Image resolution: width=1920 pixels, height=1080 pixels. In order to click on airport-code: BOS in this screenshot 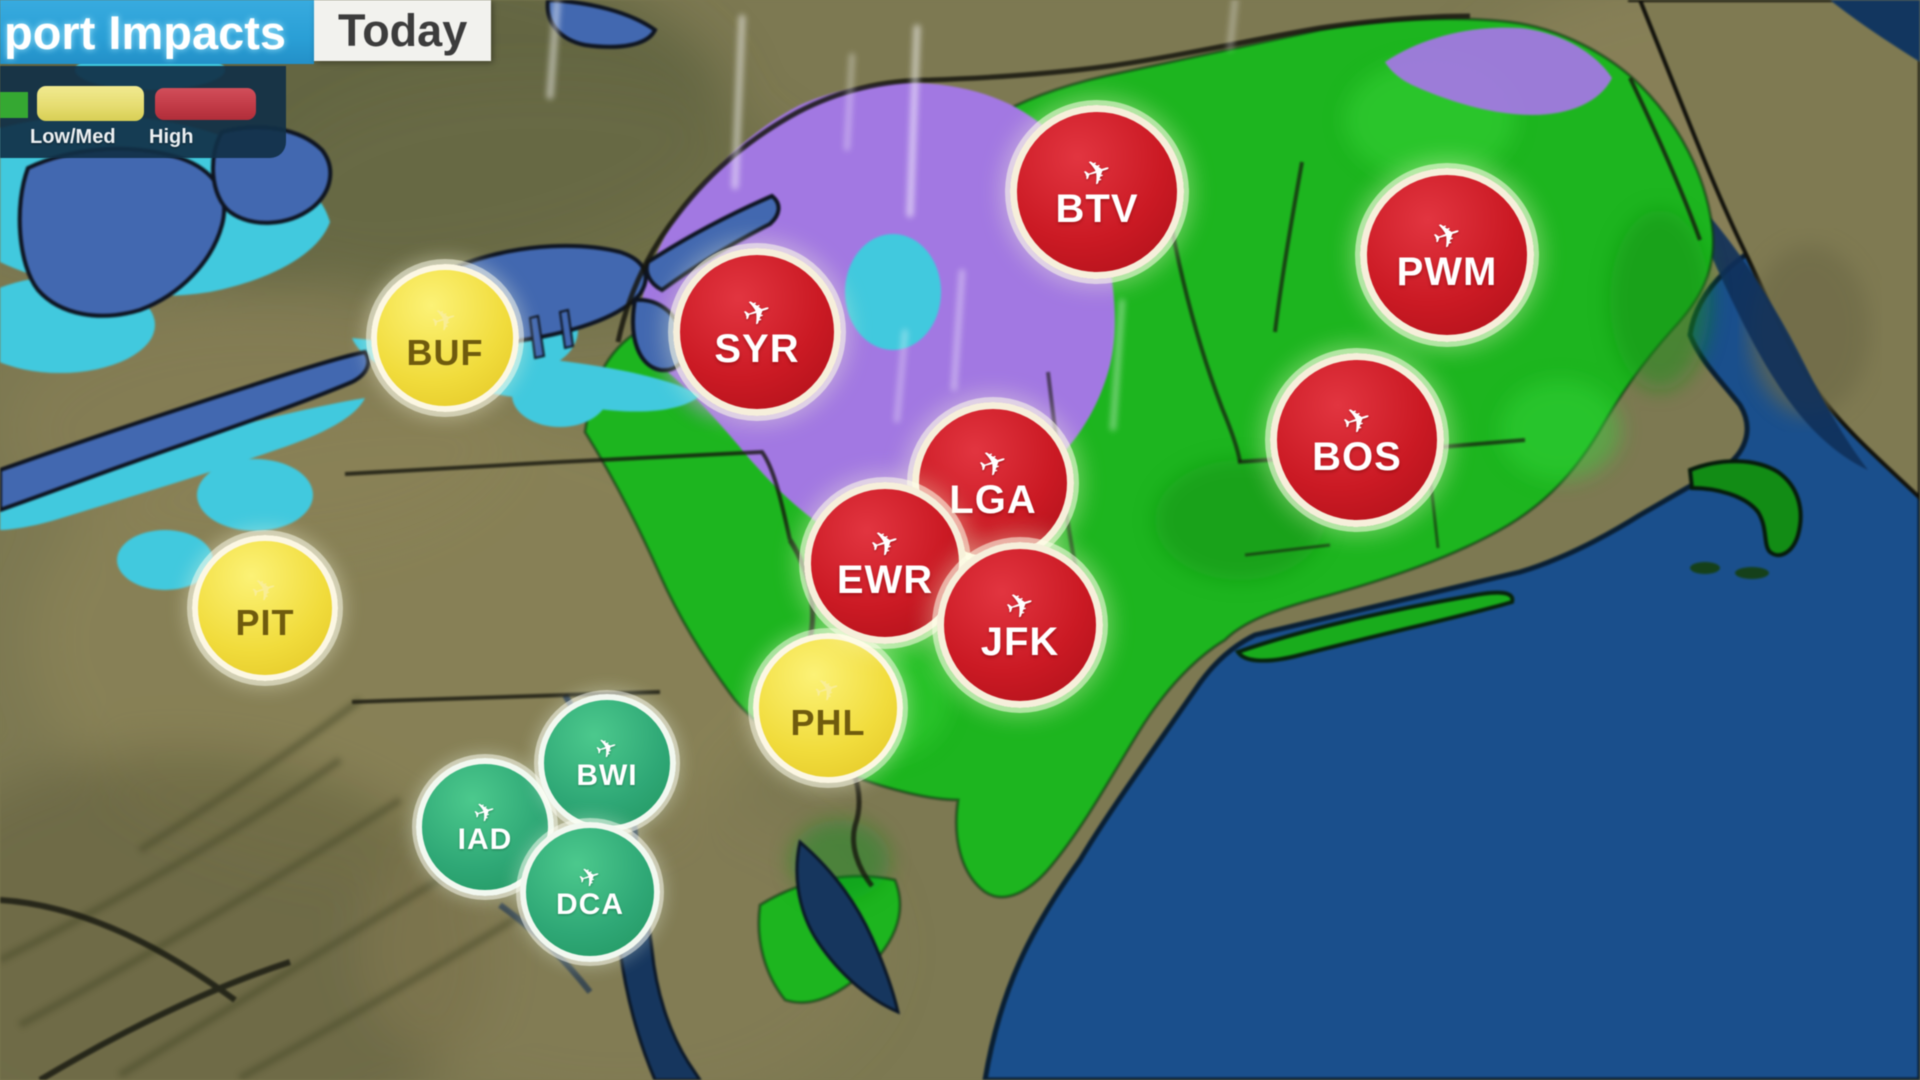, I will do `click(1357, 456)`.